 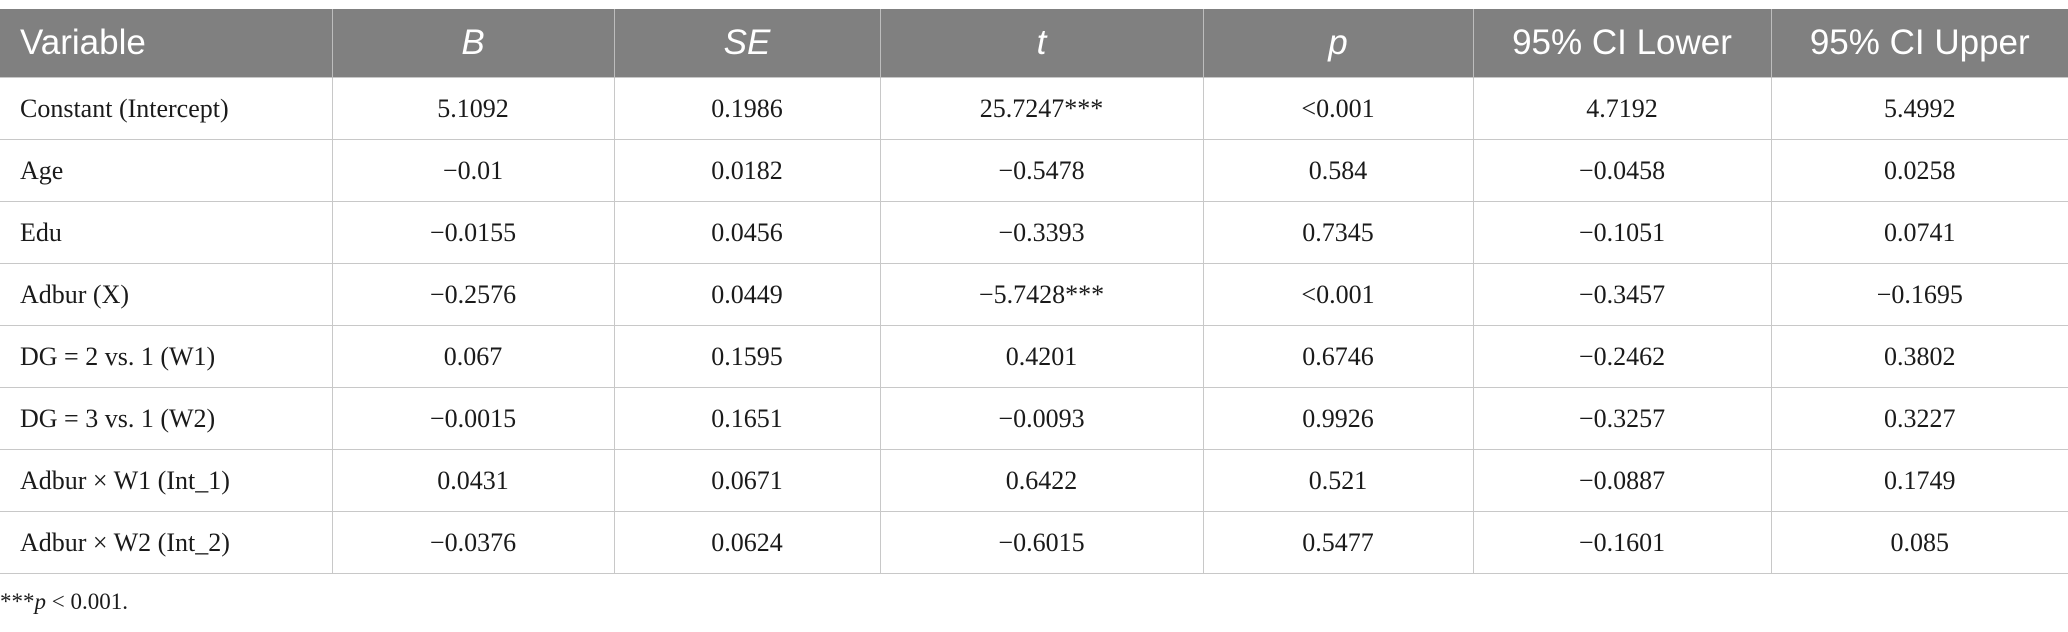 I want to click on header-ci-lower: 95% CI Lower, so click(x=1621, y=43).